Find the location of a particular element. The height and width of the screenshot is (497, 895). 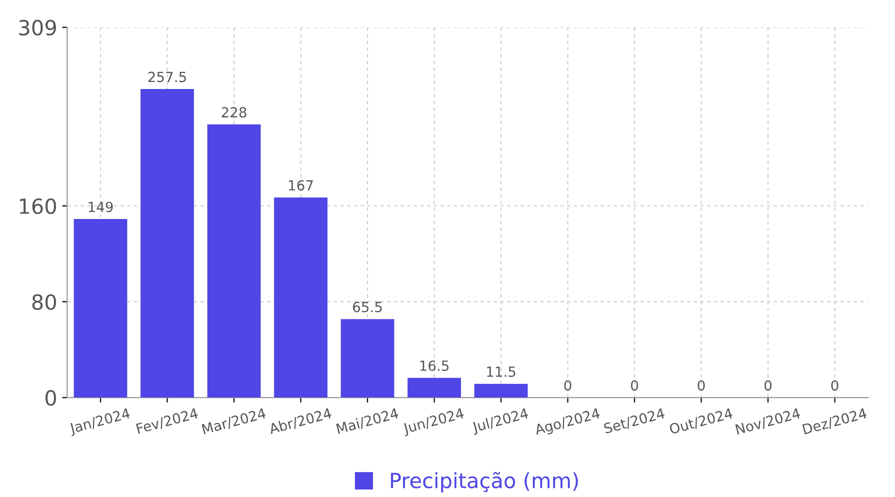

data-label: 65.5 is located at coordinates (367, 307).